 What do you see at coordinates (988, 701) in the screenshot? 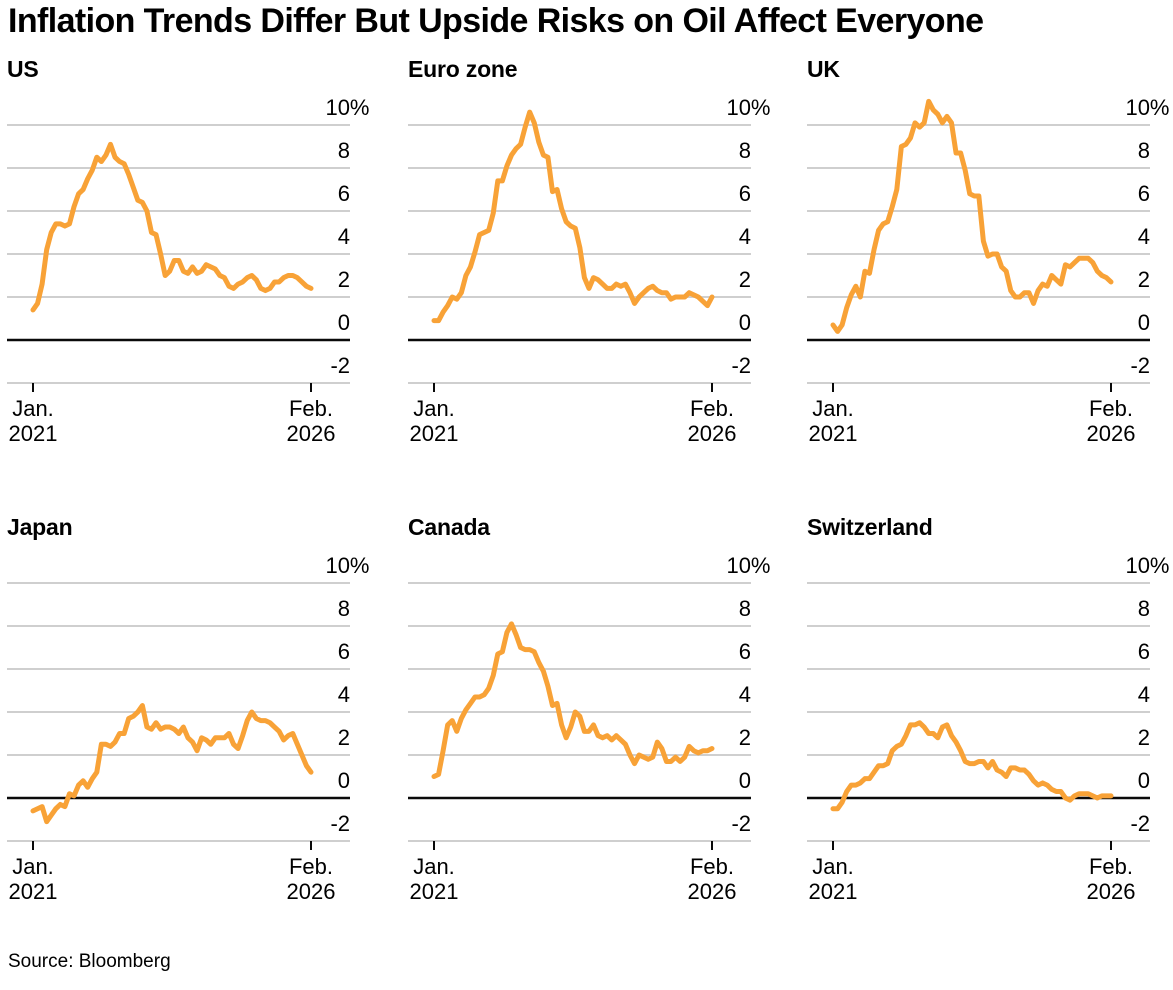
I see `line-chart-switzerland: 10% 8 6 4 2 0 -2` at bounding box center [988, 701].